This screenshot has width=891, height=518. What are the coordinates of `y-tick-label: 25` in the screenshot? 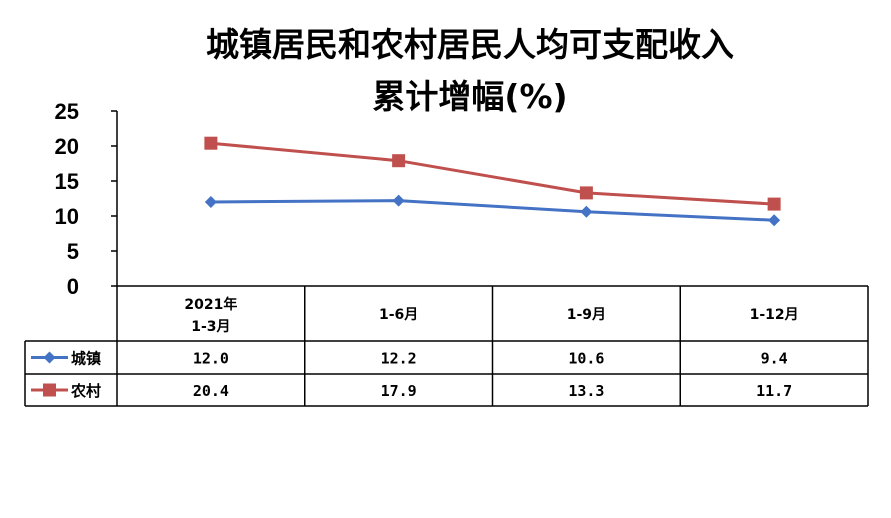 It's located at (67, 111).